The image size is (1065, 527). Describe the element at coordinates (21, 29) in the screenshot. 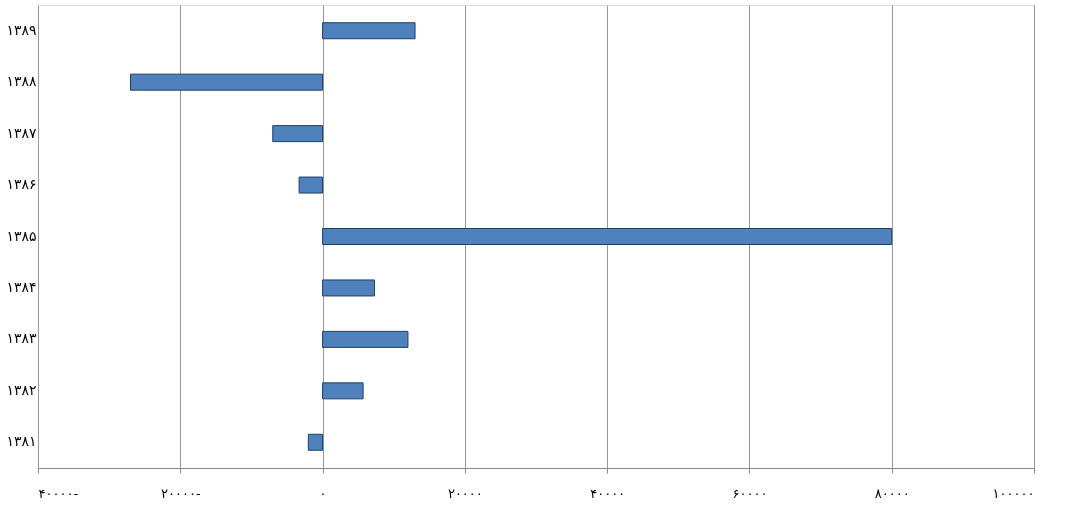

I see `y-tick-label: ۱۳۸۹` at that location.